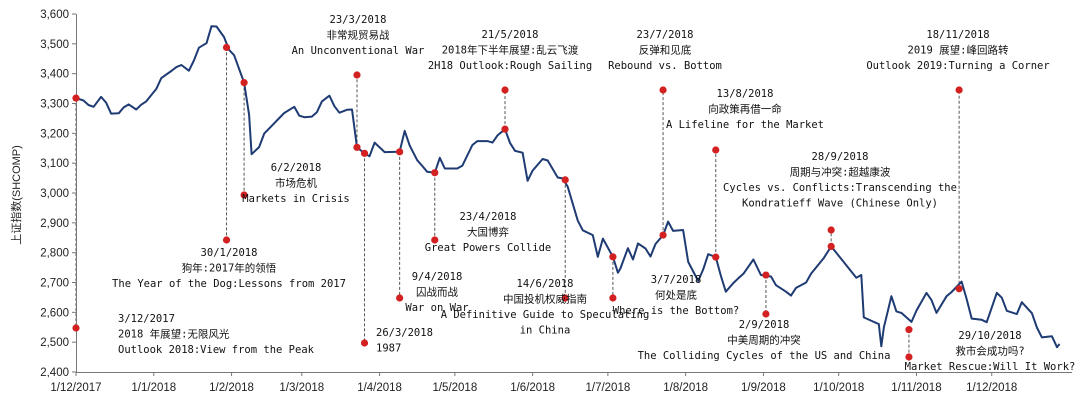  What do you see at coordinates (75, 388) in the screenshot?
I see `x-tick-label: 1/12/2017` at bounding box center [75, 388].